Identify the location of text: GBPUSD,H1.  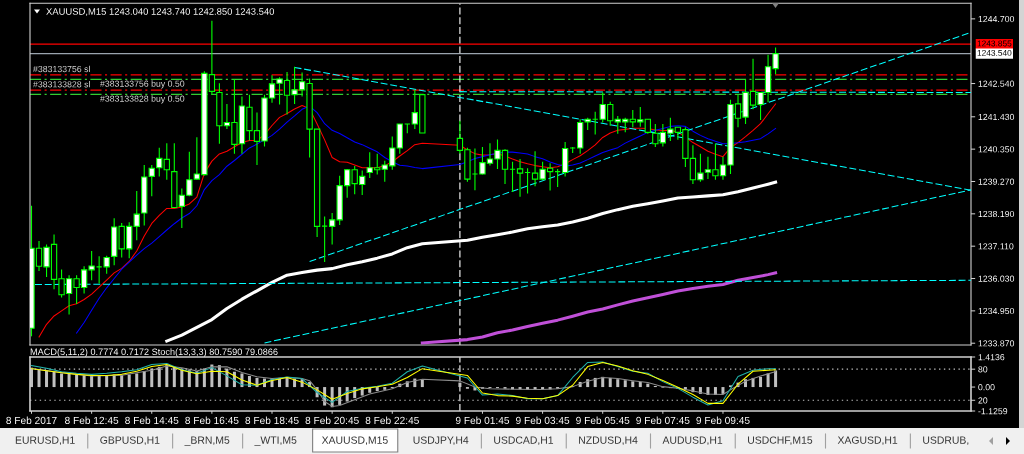
(130, 441).